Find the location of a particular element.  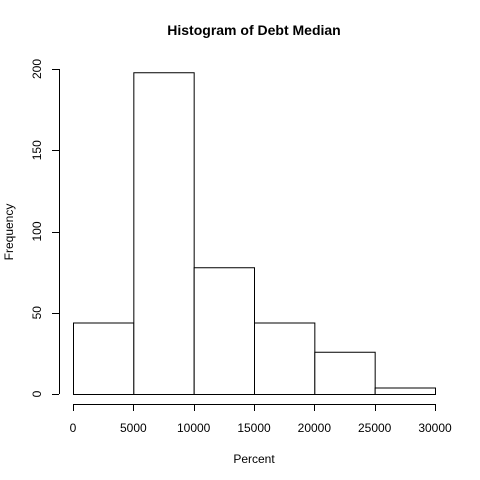

x-tick-label: 5000 is located at coordinates (133, 428).